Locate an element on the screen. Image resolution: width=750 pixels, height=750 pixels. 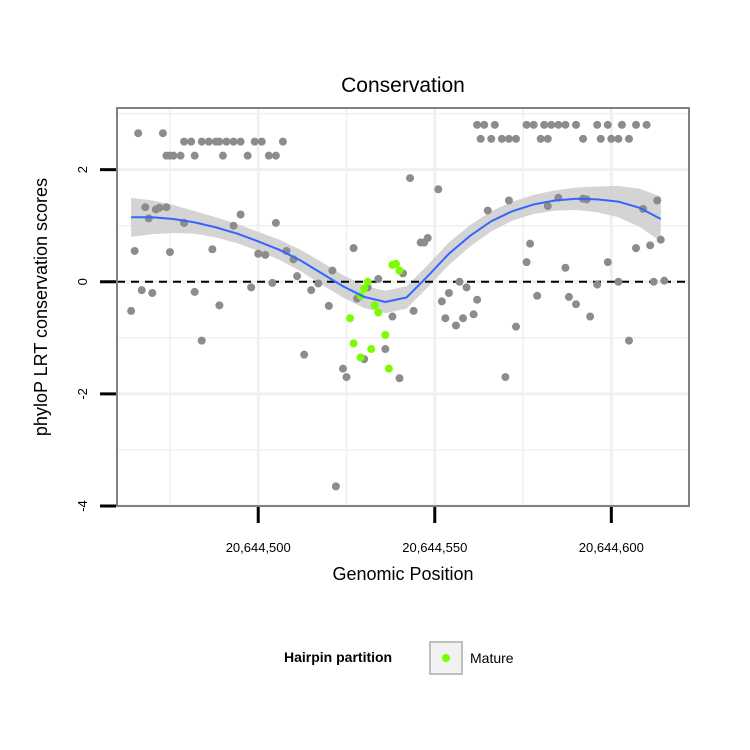
y-axis-label: phyloP LRT conservation scores is located at coordinates (41, 307).